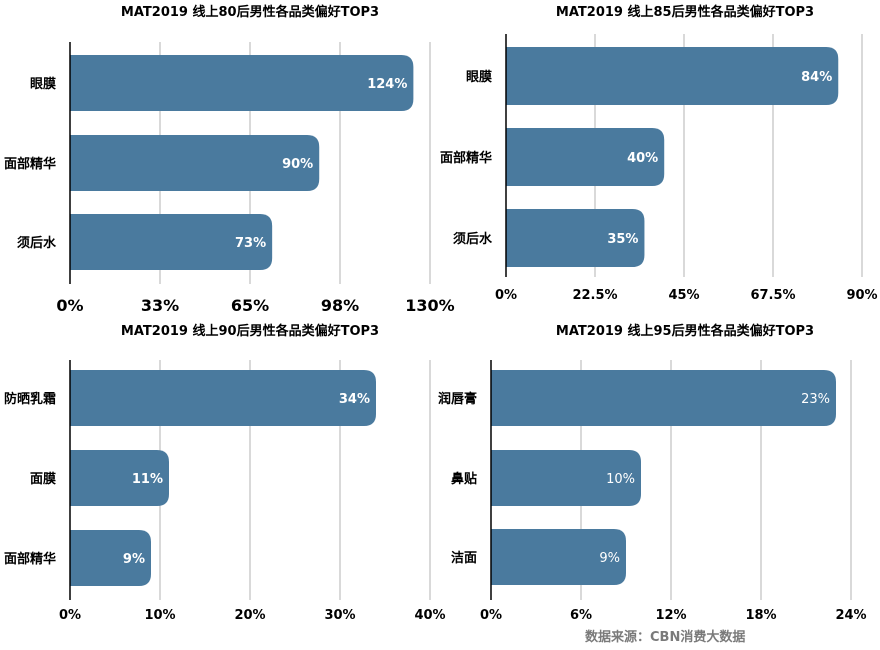 This screenshot has height=650, width=880. I want to click on value-label: 23%, so click(815, 399).